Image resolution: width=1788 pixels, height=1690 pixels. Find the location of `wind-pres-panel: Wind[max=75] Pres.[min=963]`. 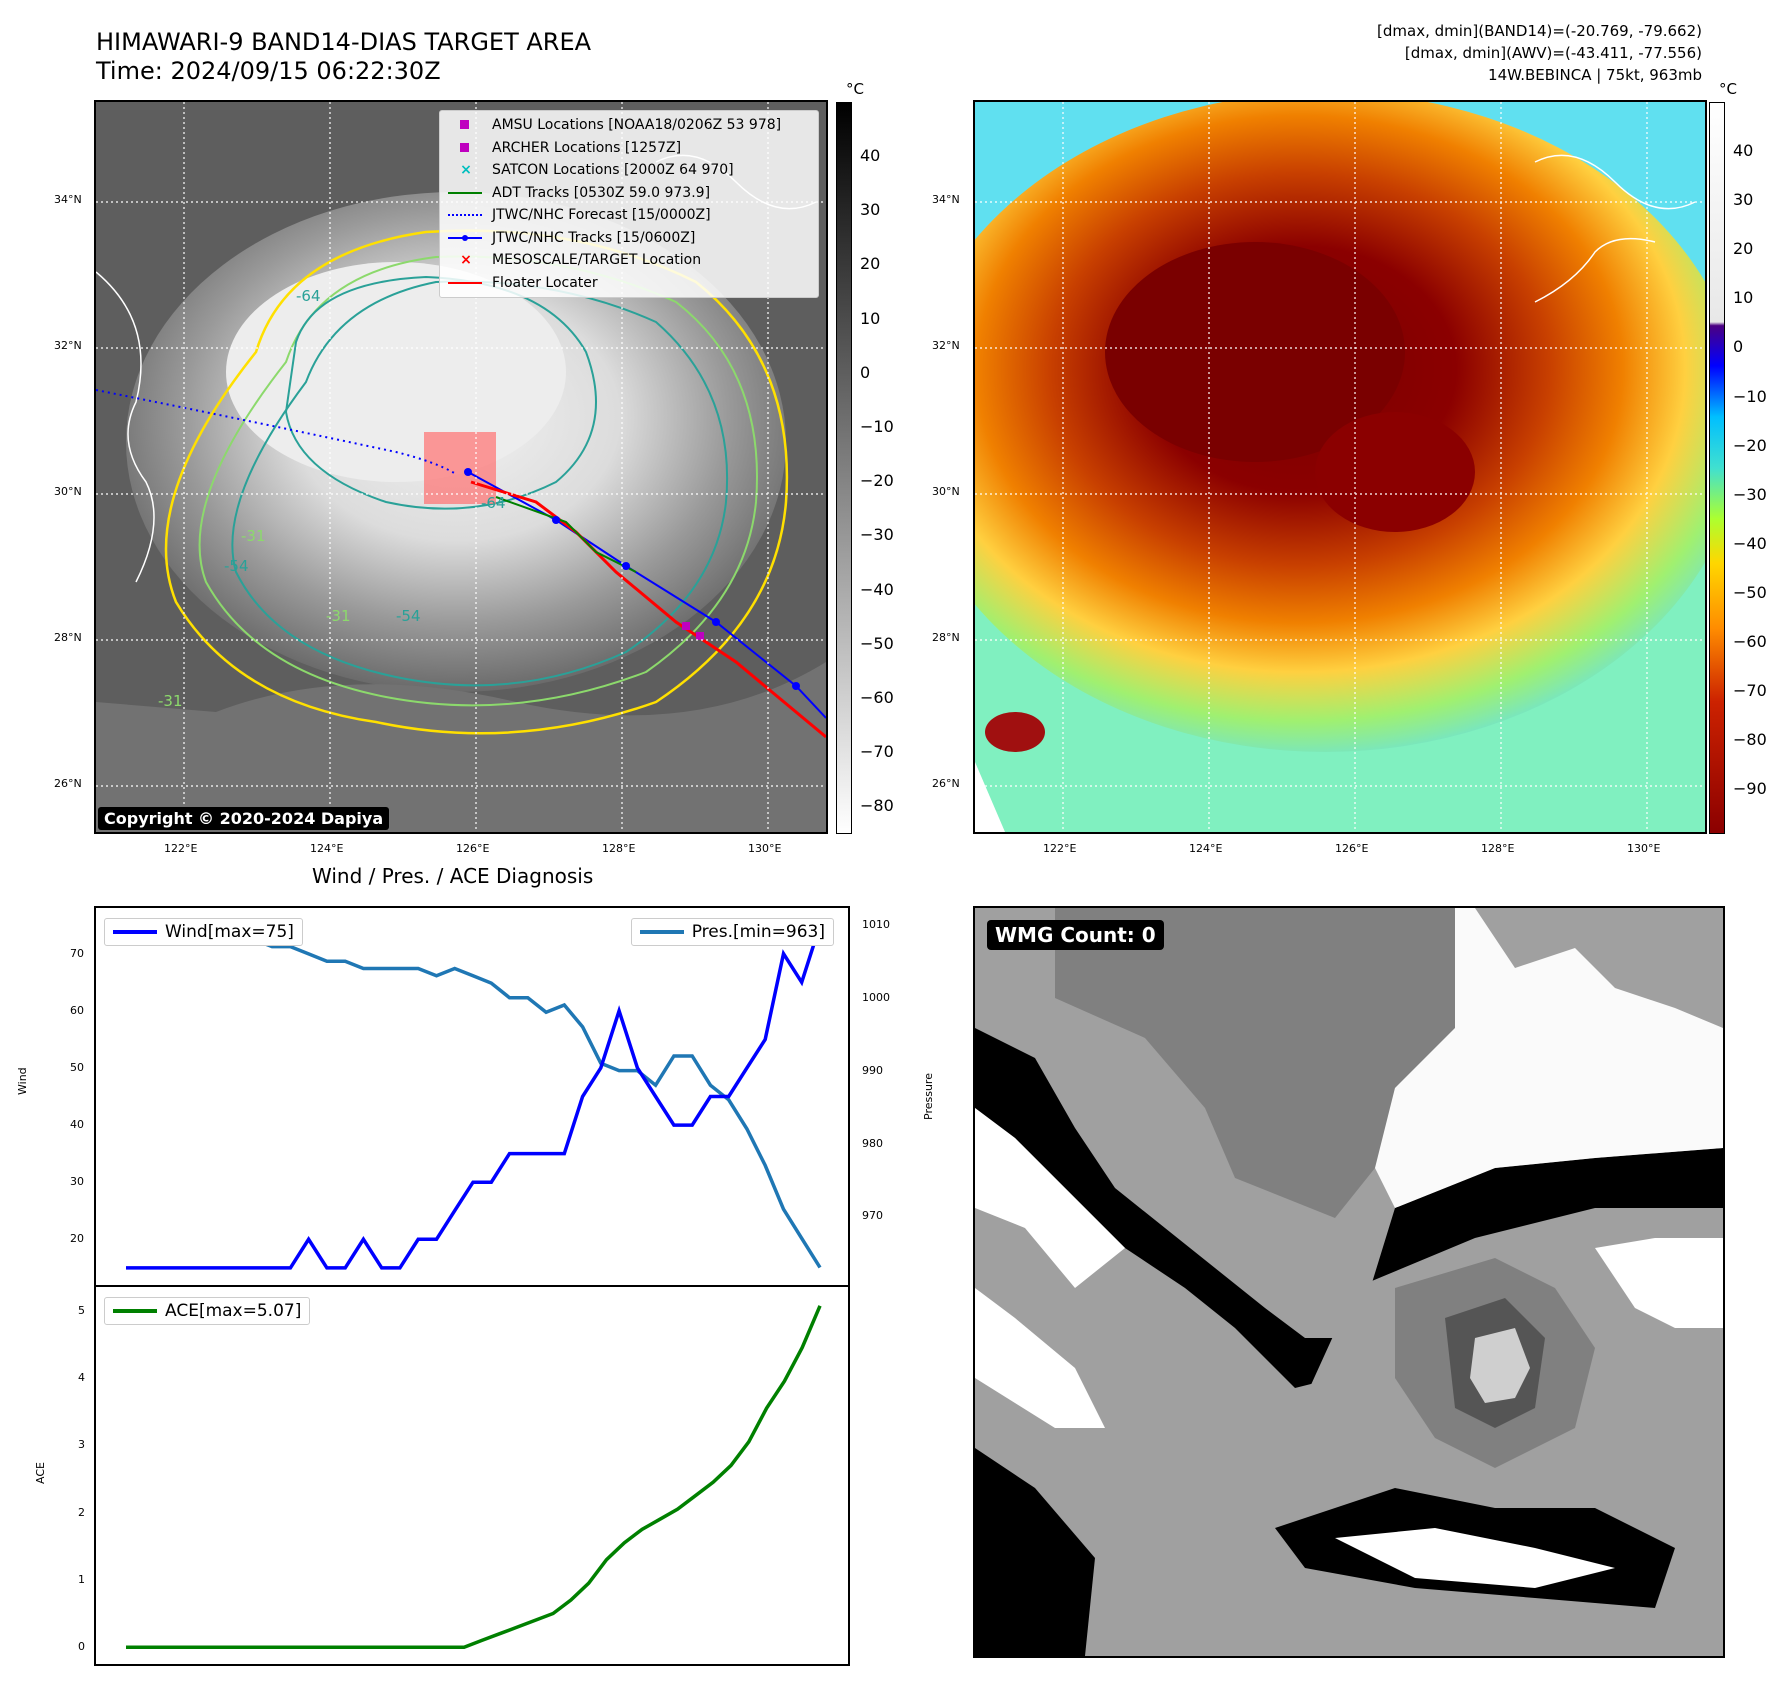

wind-pres-panel: Wind[max=75] Pres.[min=963] is located at coordinates (472, 1096).